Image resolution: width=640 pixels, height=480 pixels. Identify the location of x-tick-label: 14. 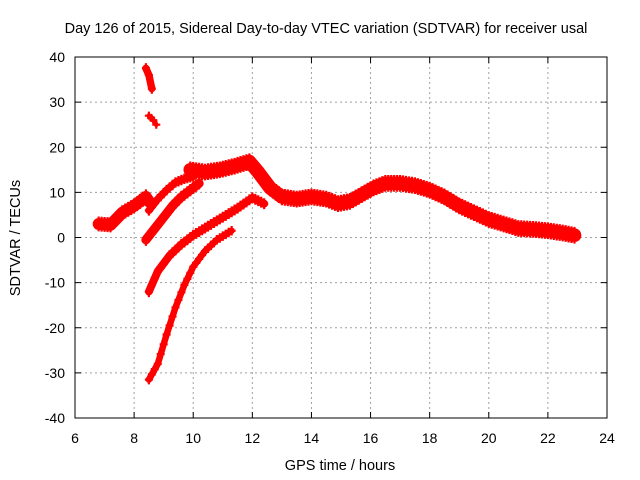
(312, 438).